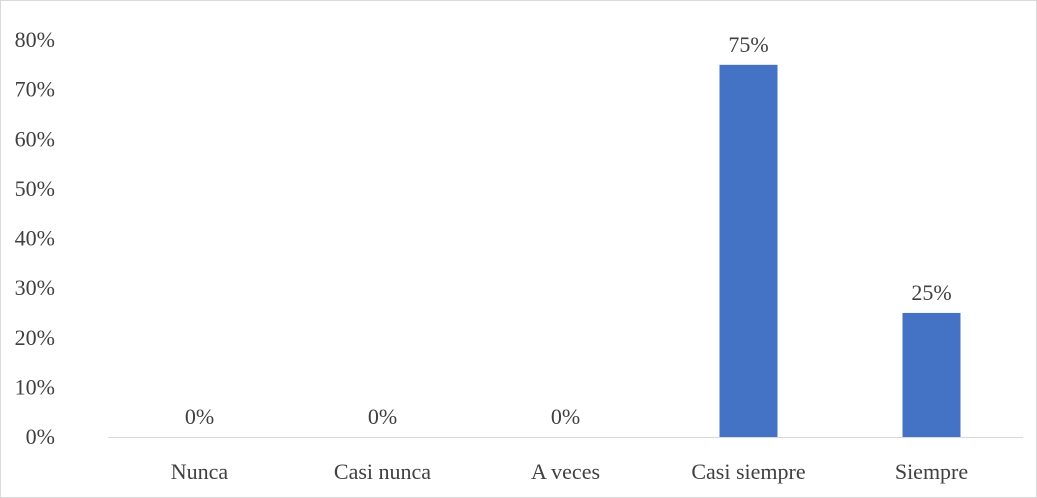 This screenshot has width=1037, height=498. I want to click on y-tick-label: 70%, so click(35, 89).